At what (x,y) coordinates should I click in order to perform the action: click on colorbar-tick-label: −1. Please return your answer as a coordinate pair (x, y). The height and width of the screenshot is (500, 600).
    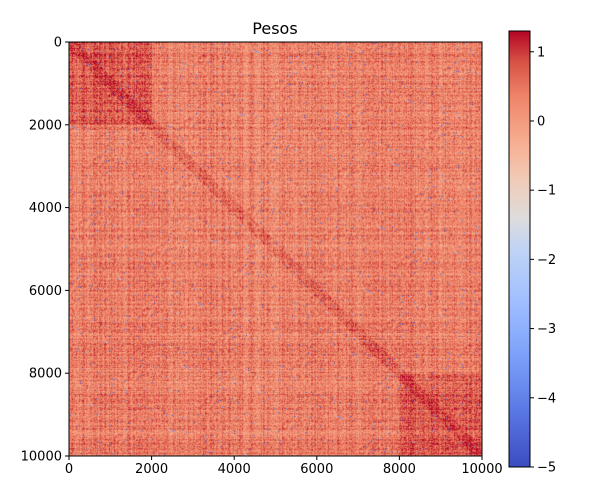
    Looking at the image, I should click on (546, 191).